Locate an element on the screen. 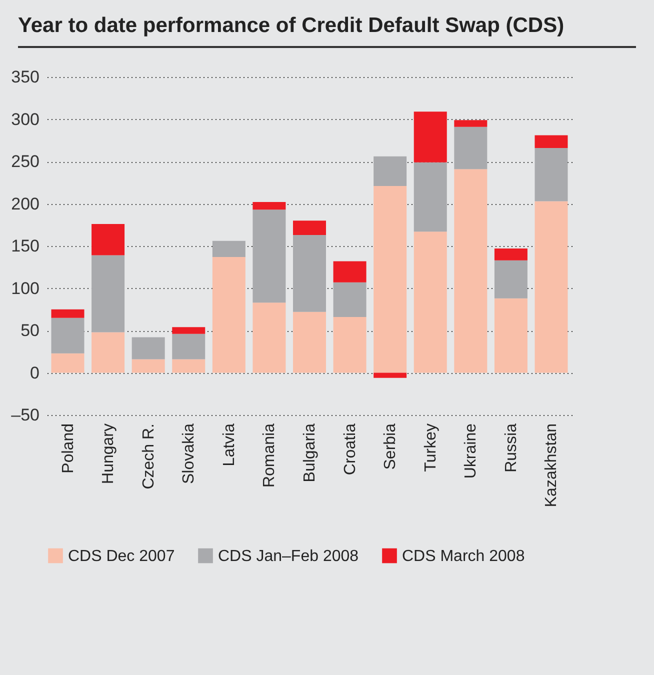 The height and width of the screenshot is (675, 654). x-tick-label: Croatia is located at coordinates (350, 449).